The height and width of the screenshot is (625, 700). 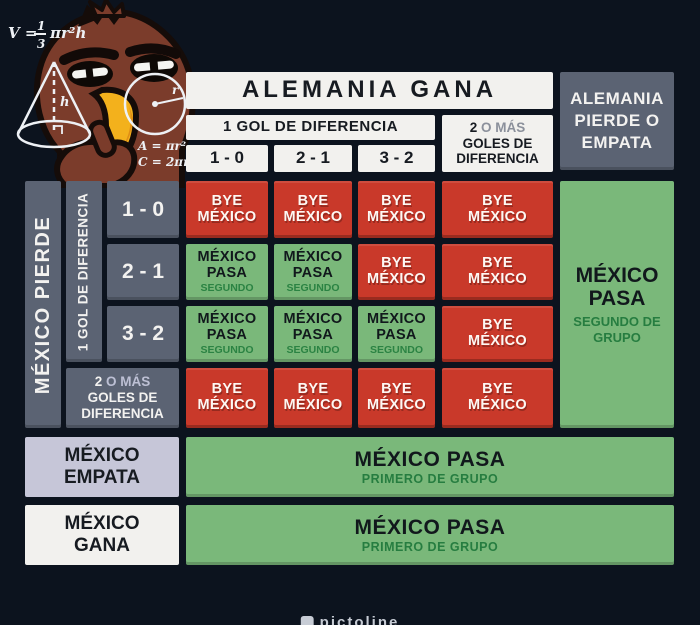 I want to click on header-left-score-1-0: 1 - 0, so click(x=143, y=209).